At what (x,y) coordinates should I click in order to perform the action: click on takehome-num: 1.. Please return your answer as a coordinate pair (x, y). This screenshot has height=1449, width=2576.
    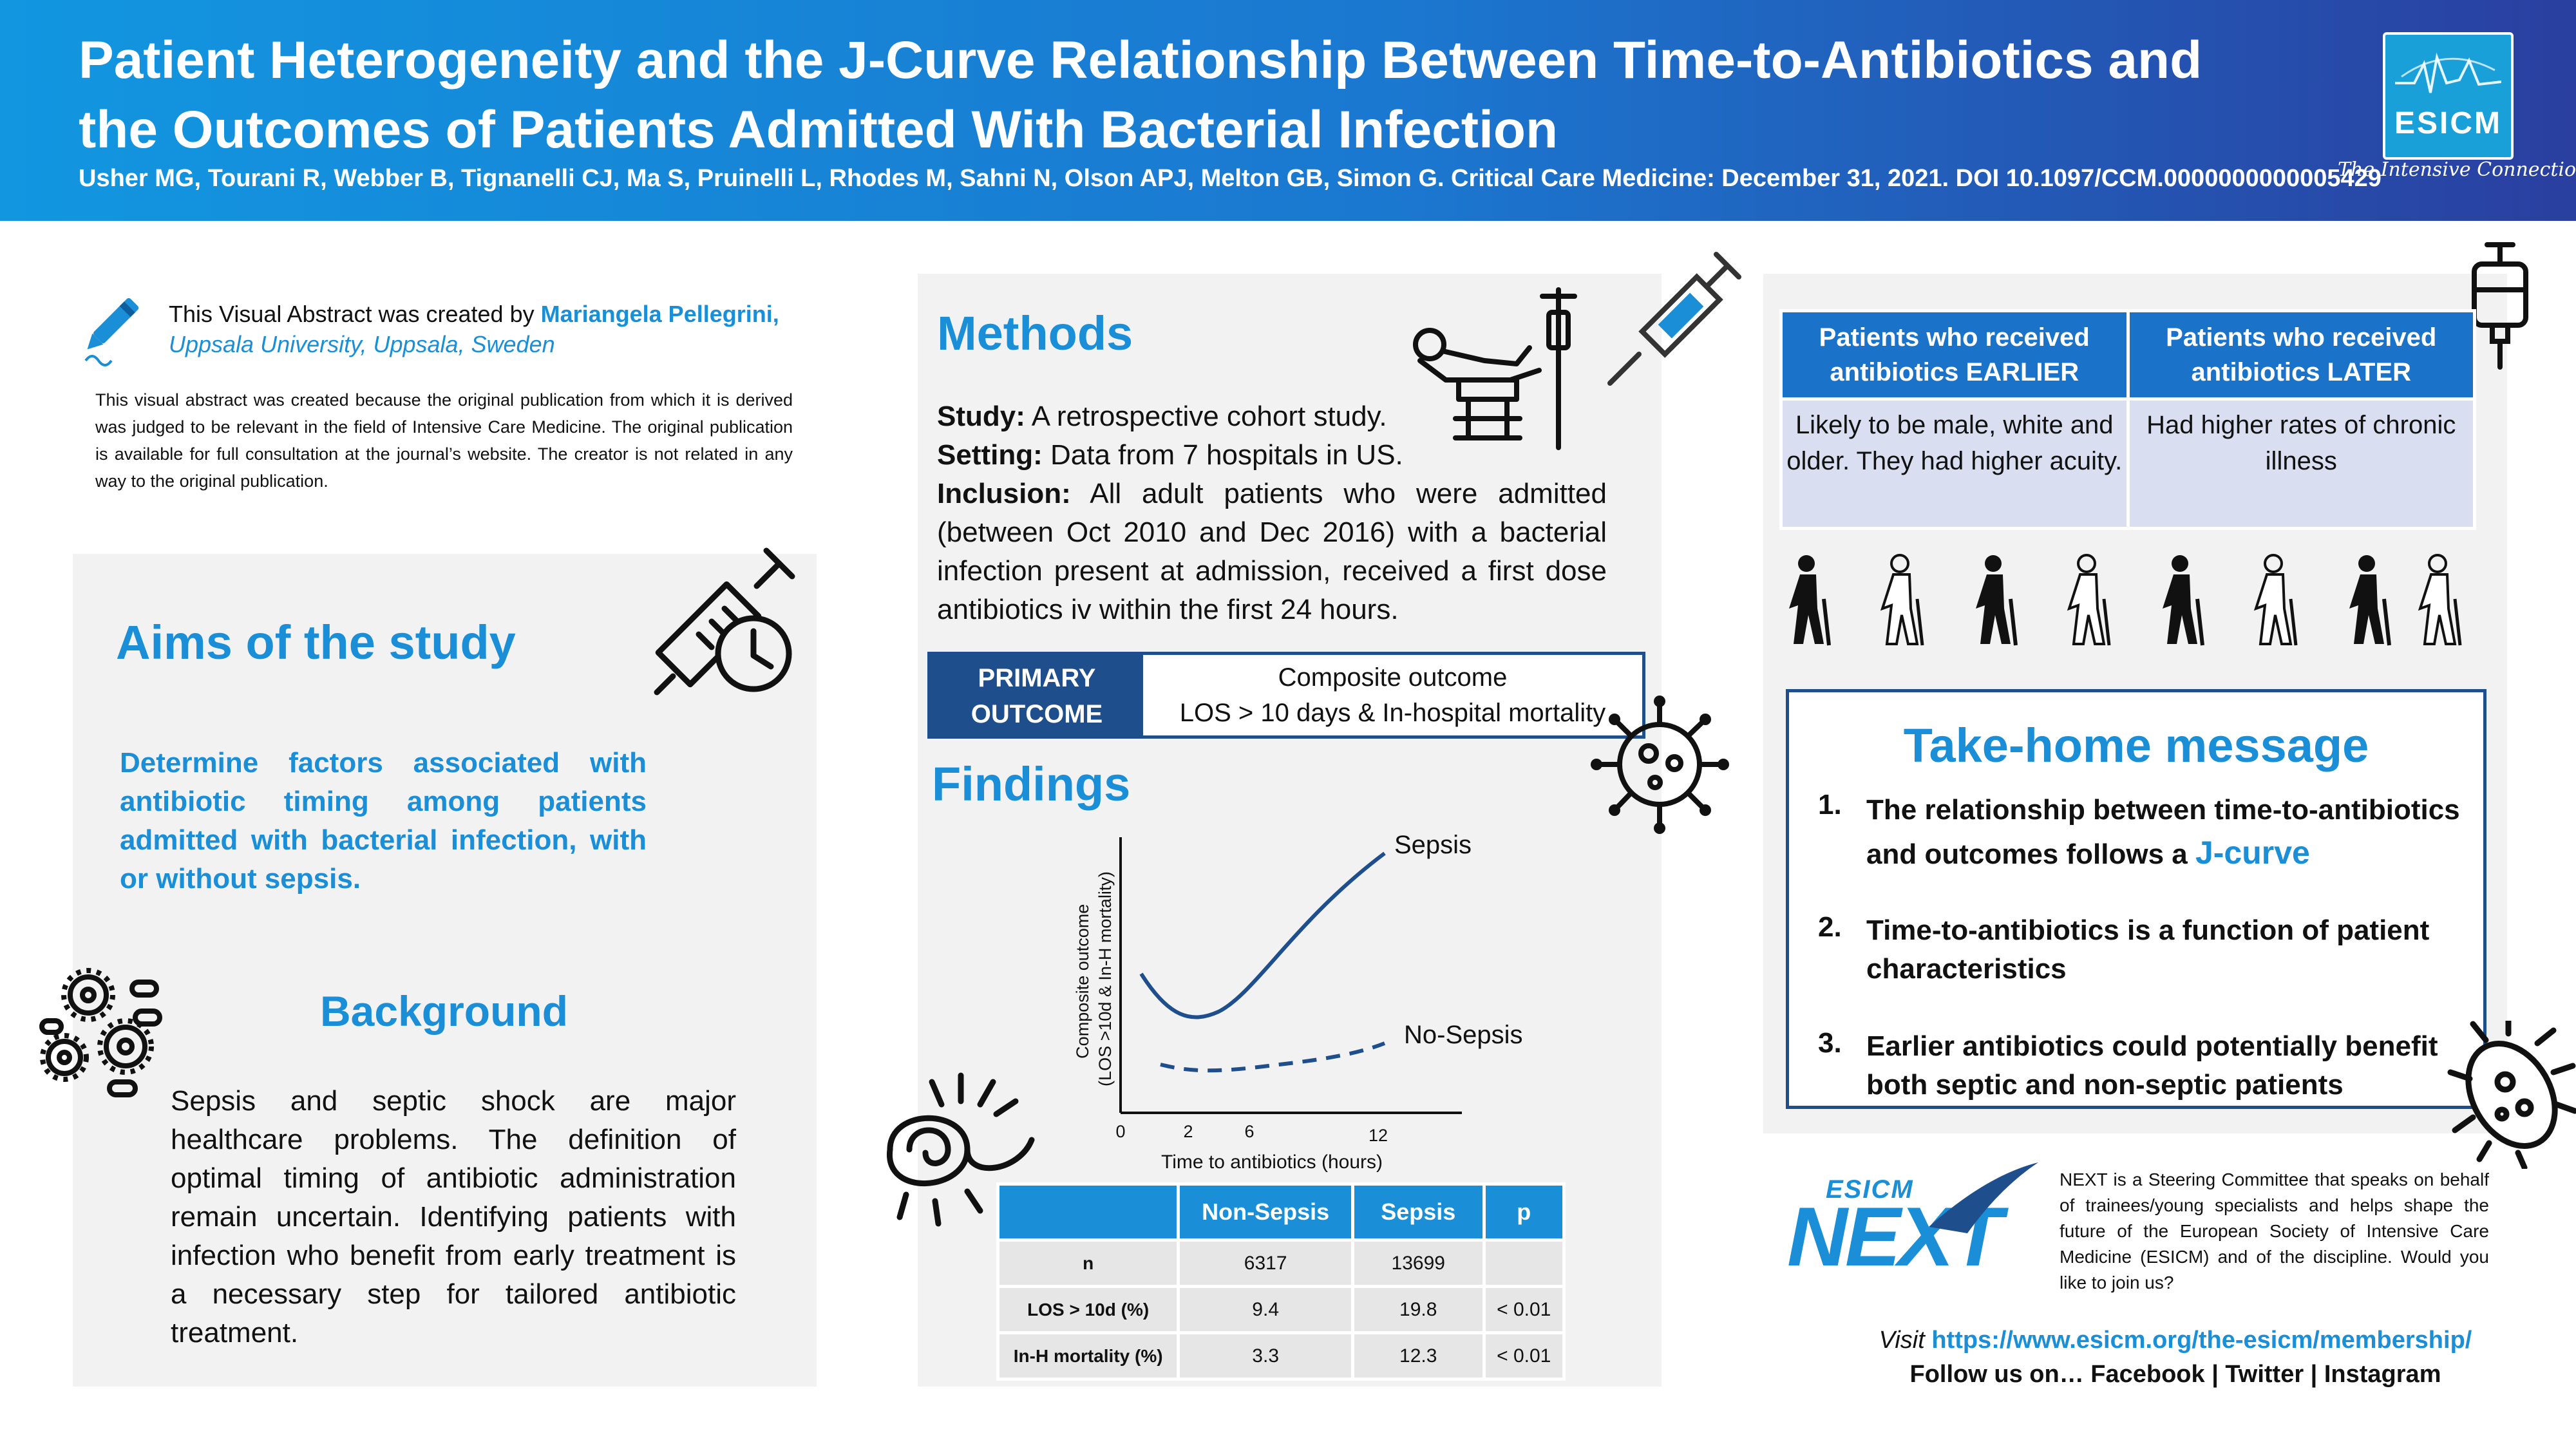
    Looking at the image, I should click on (1830, 805).